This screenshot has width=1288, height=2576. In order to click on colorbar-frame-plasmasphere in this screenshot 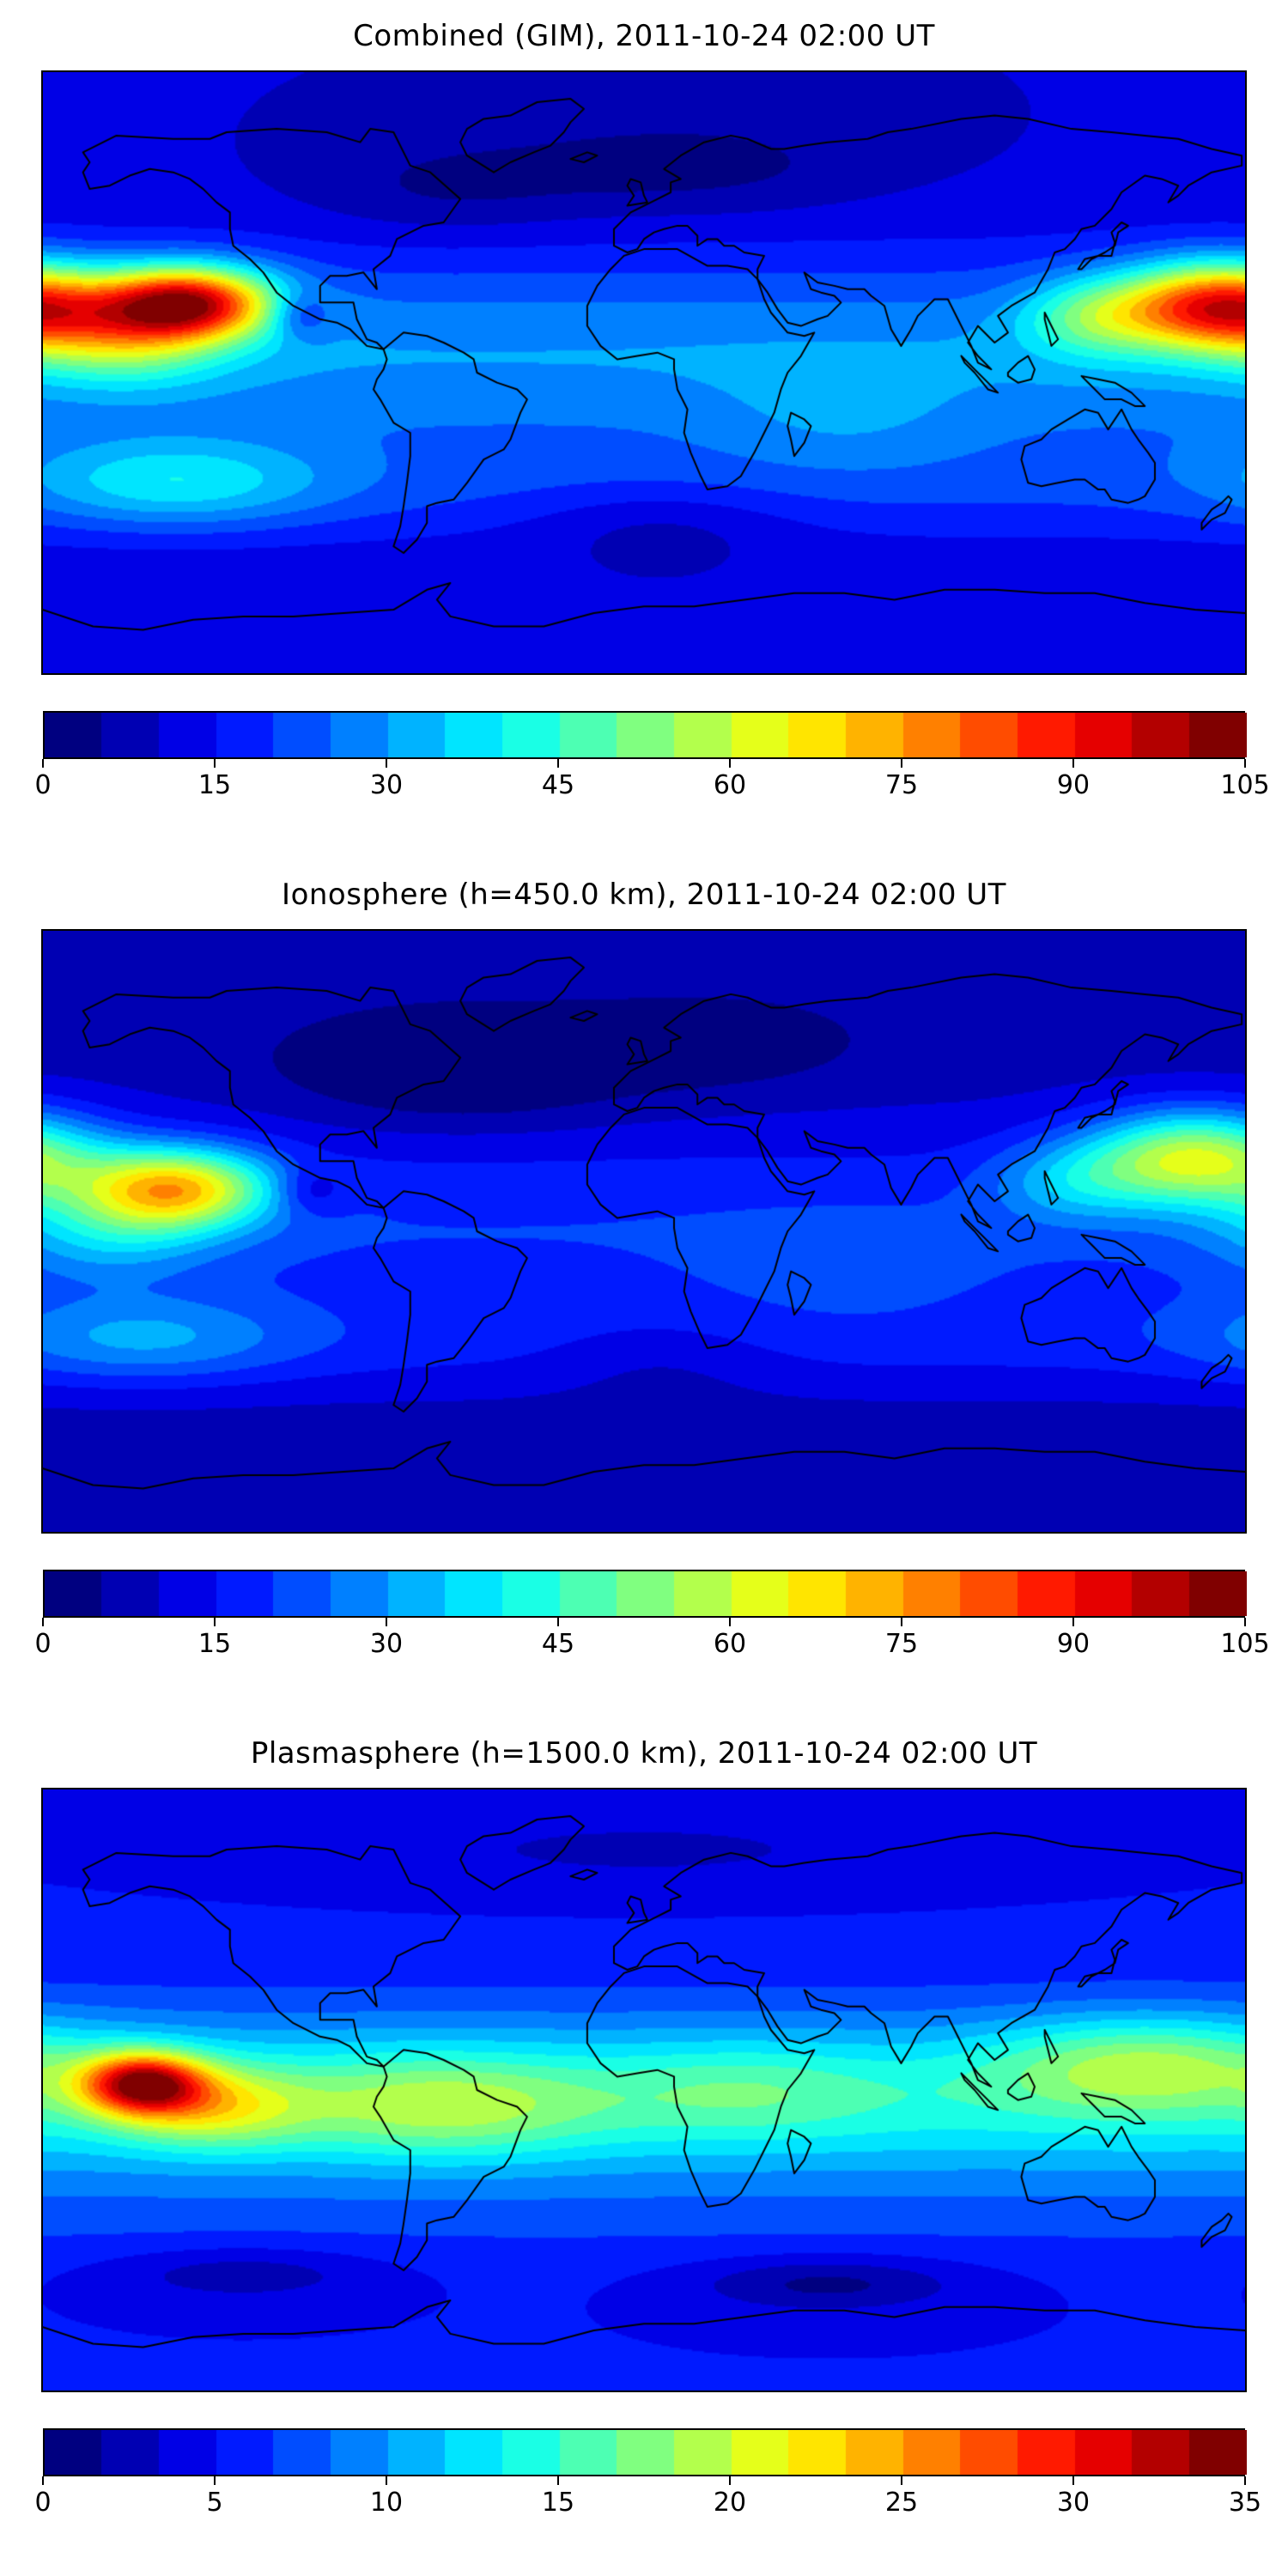, I will do `click(645, 2452)`.